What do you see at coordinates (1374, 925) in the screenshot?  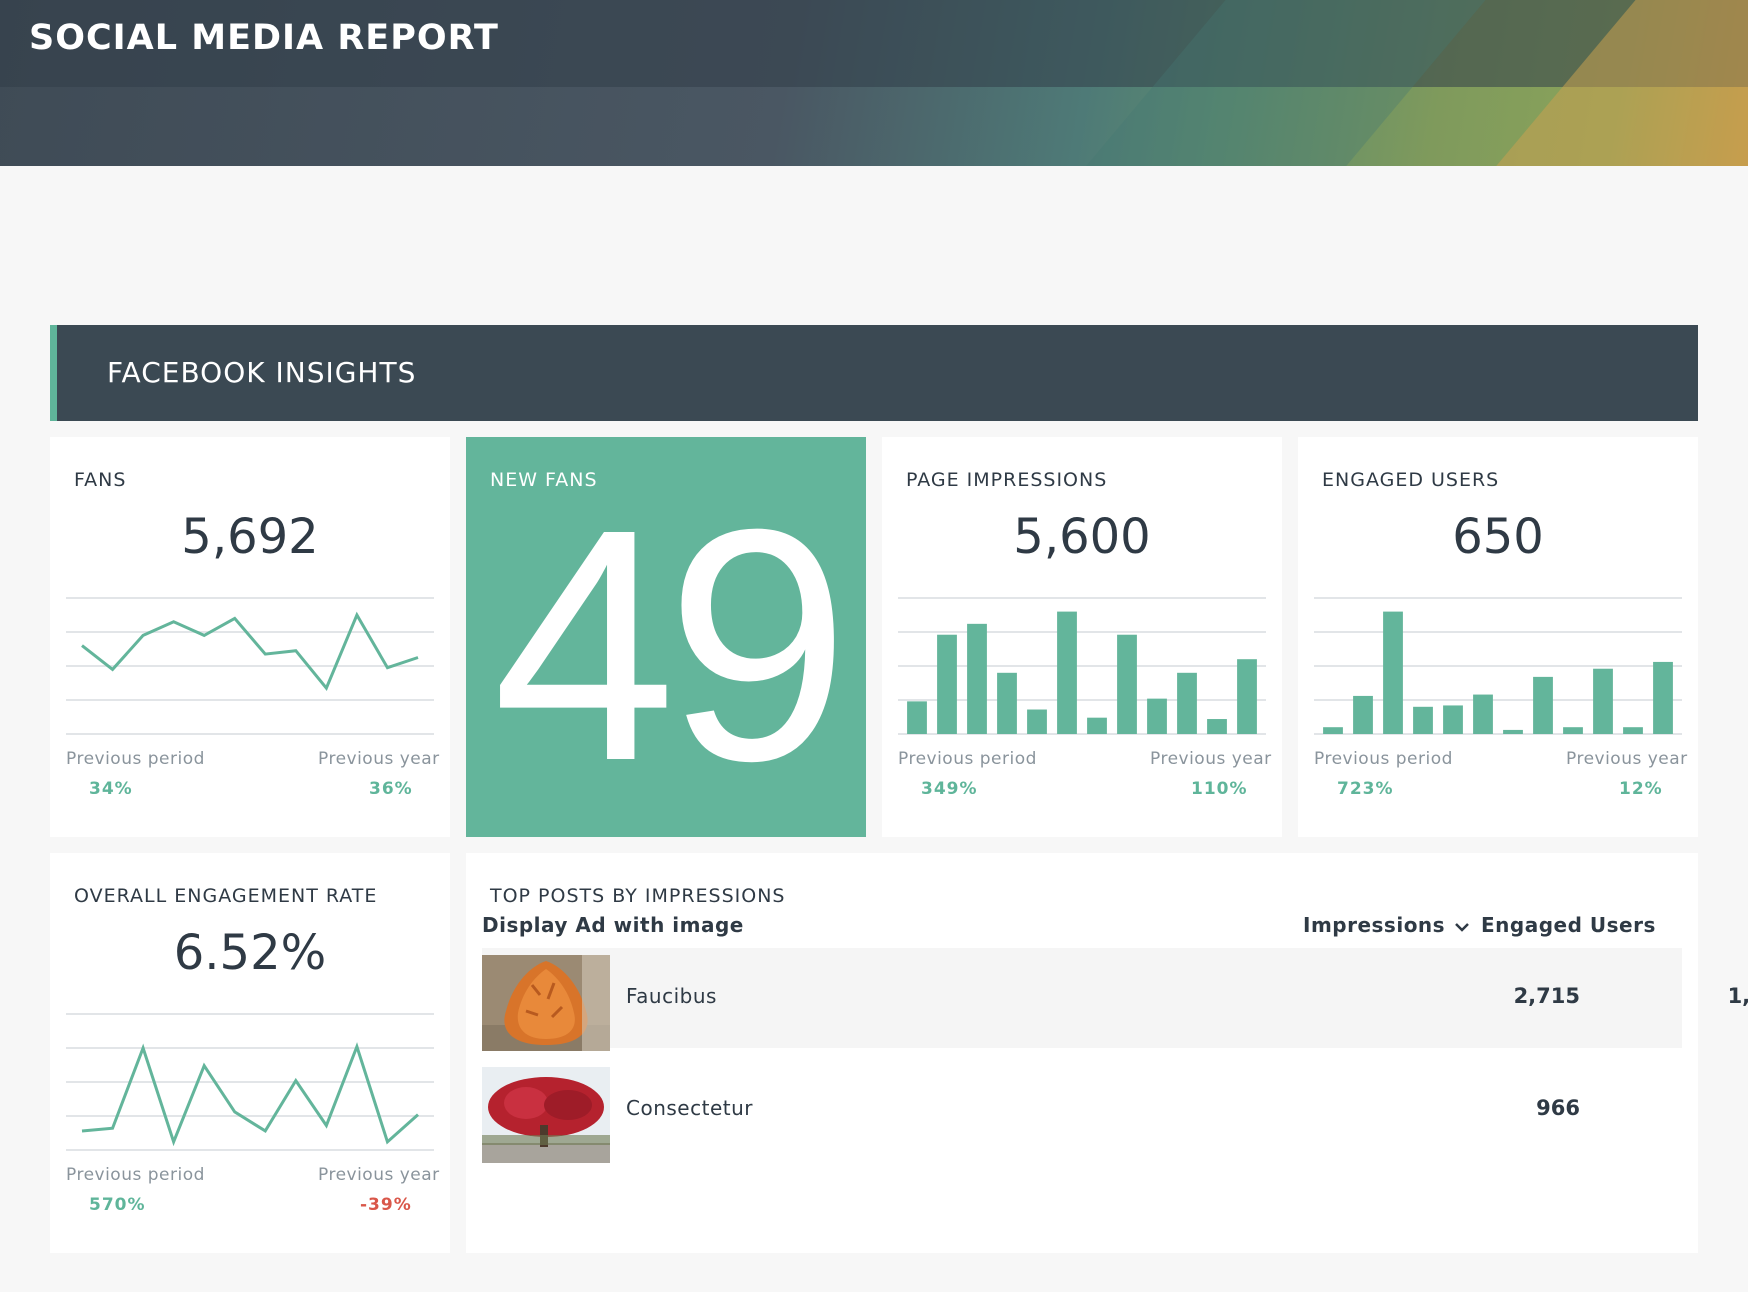 I see `impressions-header-label: Impressions` at bounding box center [1374, 925].